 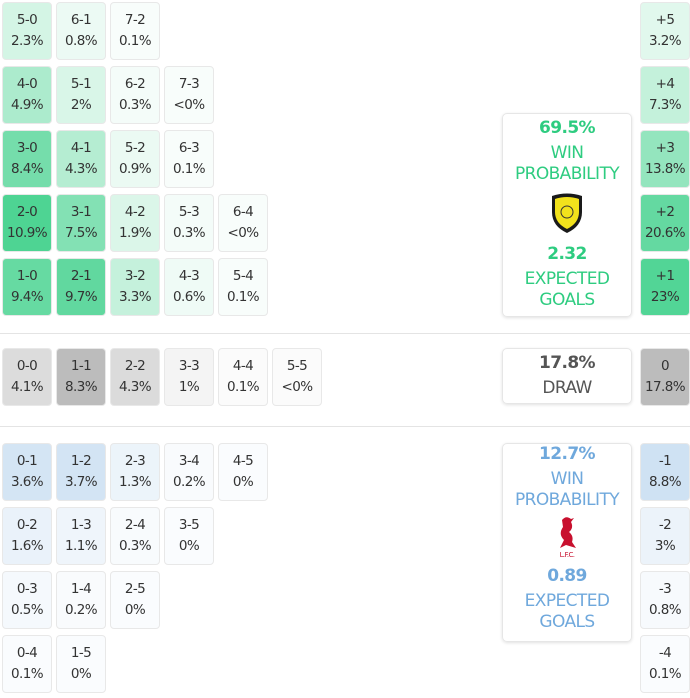 I want to click on scoreline-cell: 2-1 9.7%, so click(x=81, y=287).